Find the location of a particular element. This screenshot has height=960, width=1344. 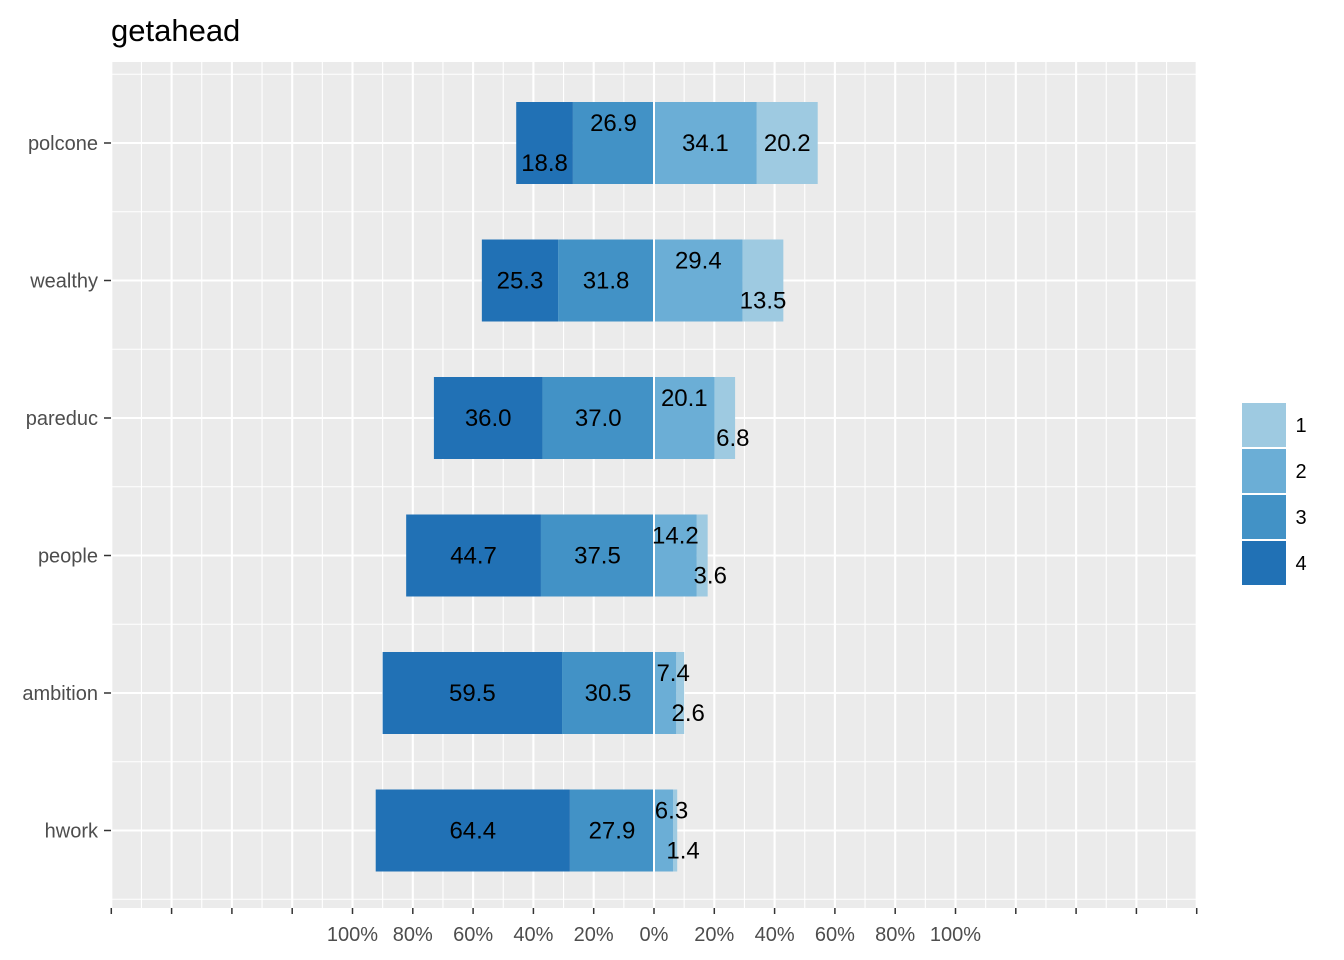

y-tick-label: wealthy is located at coordinates (63, 282).